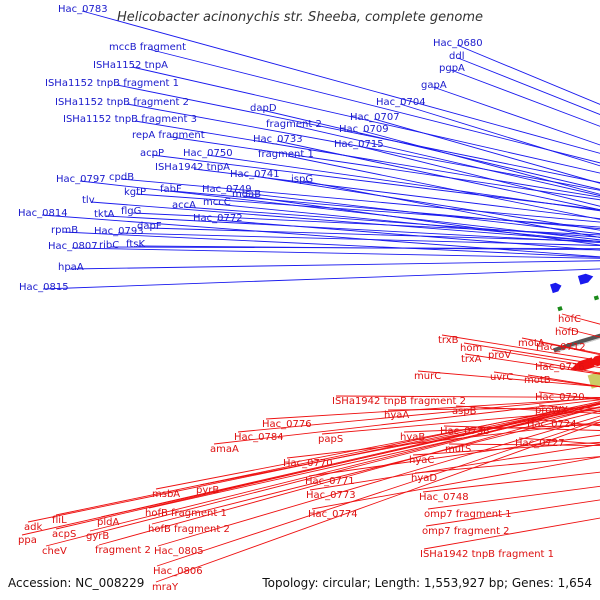 This screenshot has height=600, width=600. Describe the element at coordinates (104, 214) in the screenshot. I see `forward-gene-label: tktA` at that location.